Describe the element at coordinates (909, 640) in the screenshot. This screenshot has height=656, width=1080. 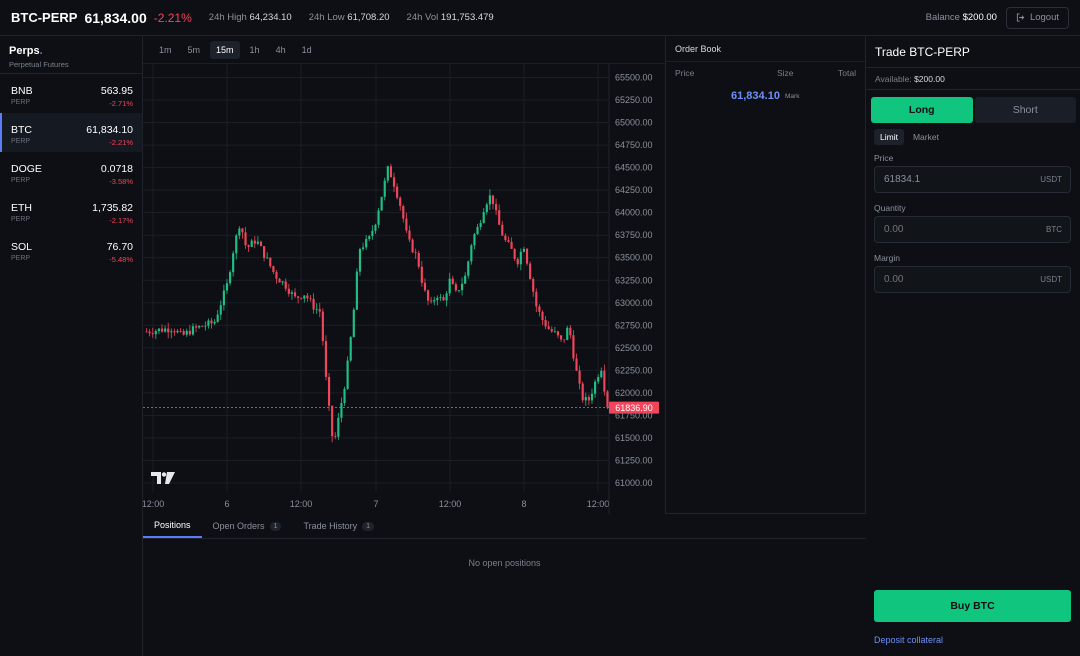
I see `deposit-collateral-link: Deposit collateral` at that location.